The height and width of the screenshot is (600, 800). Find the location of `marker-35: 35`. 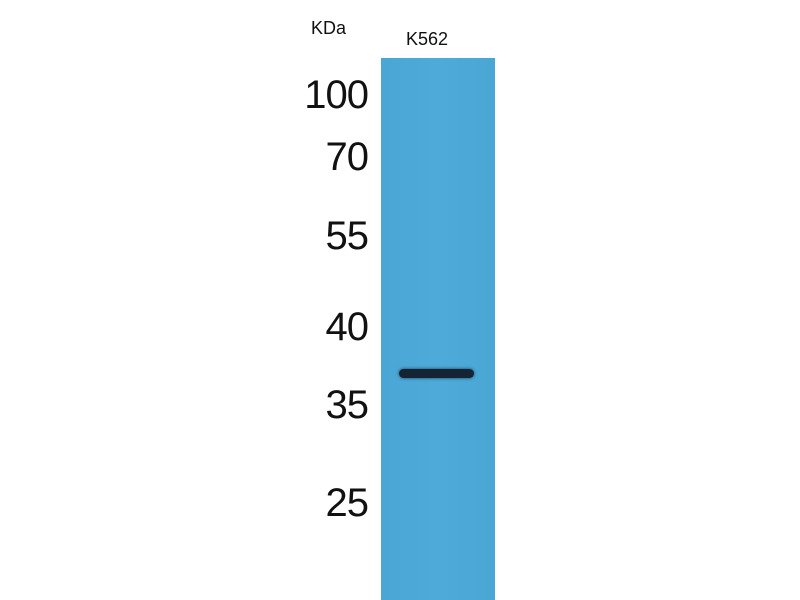

marker-35: 35 is located at coordinates (347, 405).